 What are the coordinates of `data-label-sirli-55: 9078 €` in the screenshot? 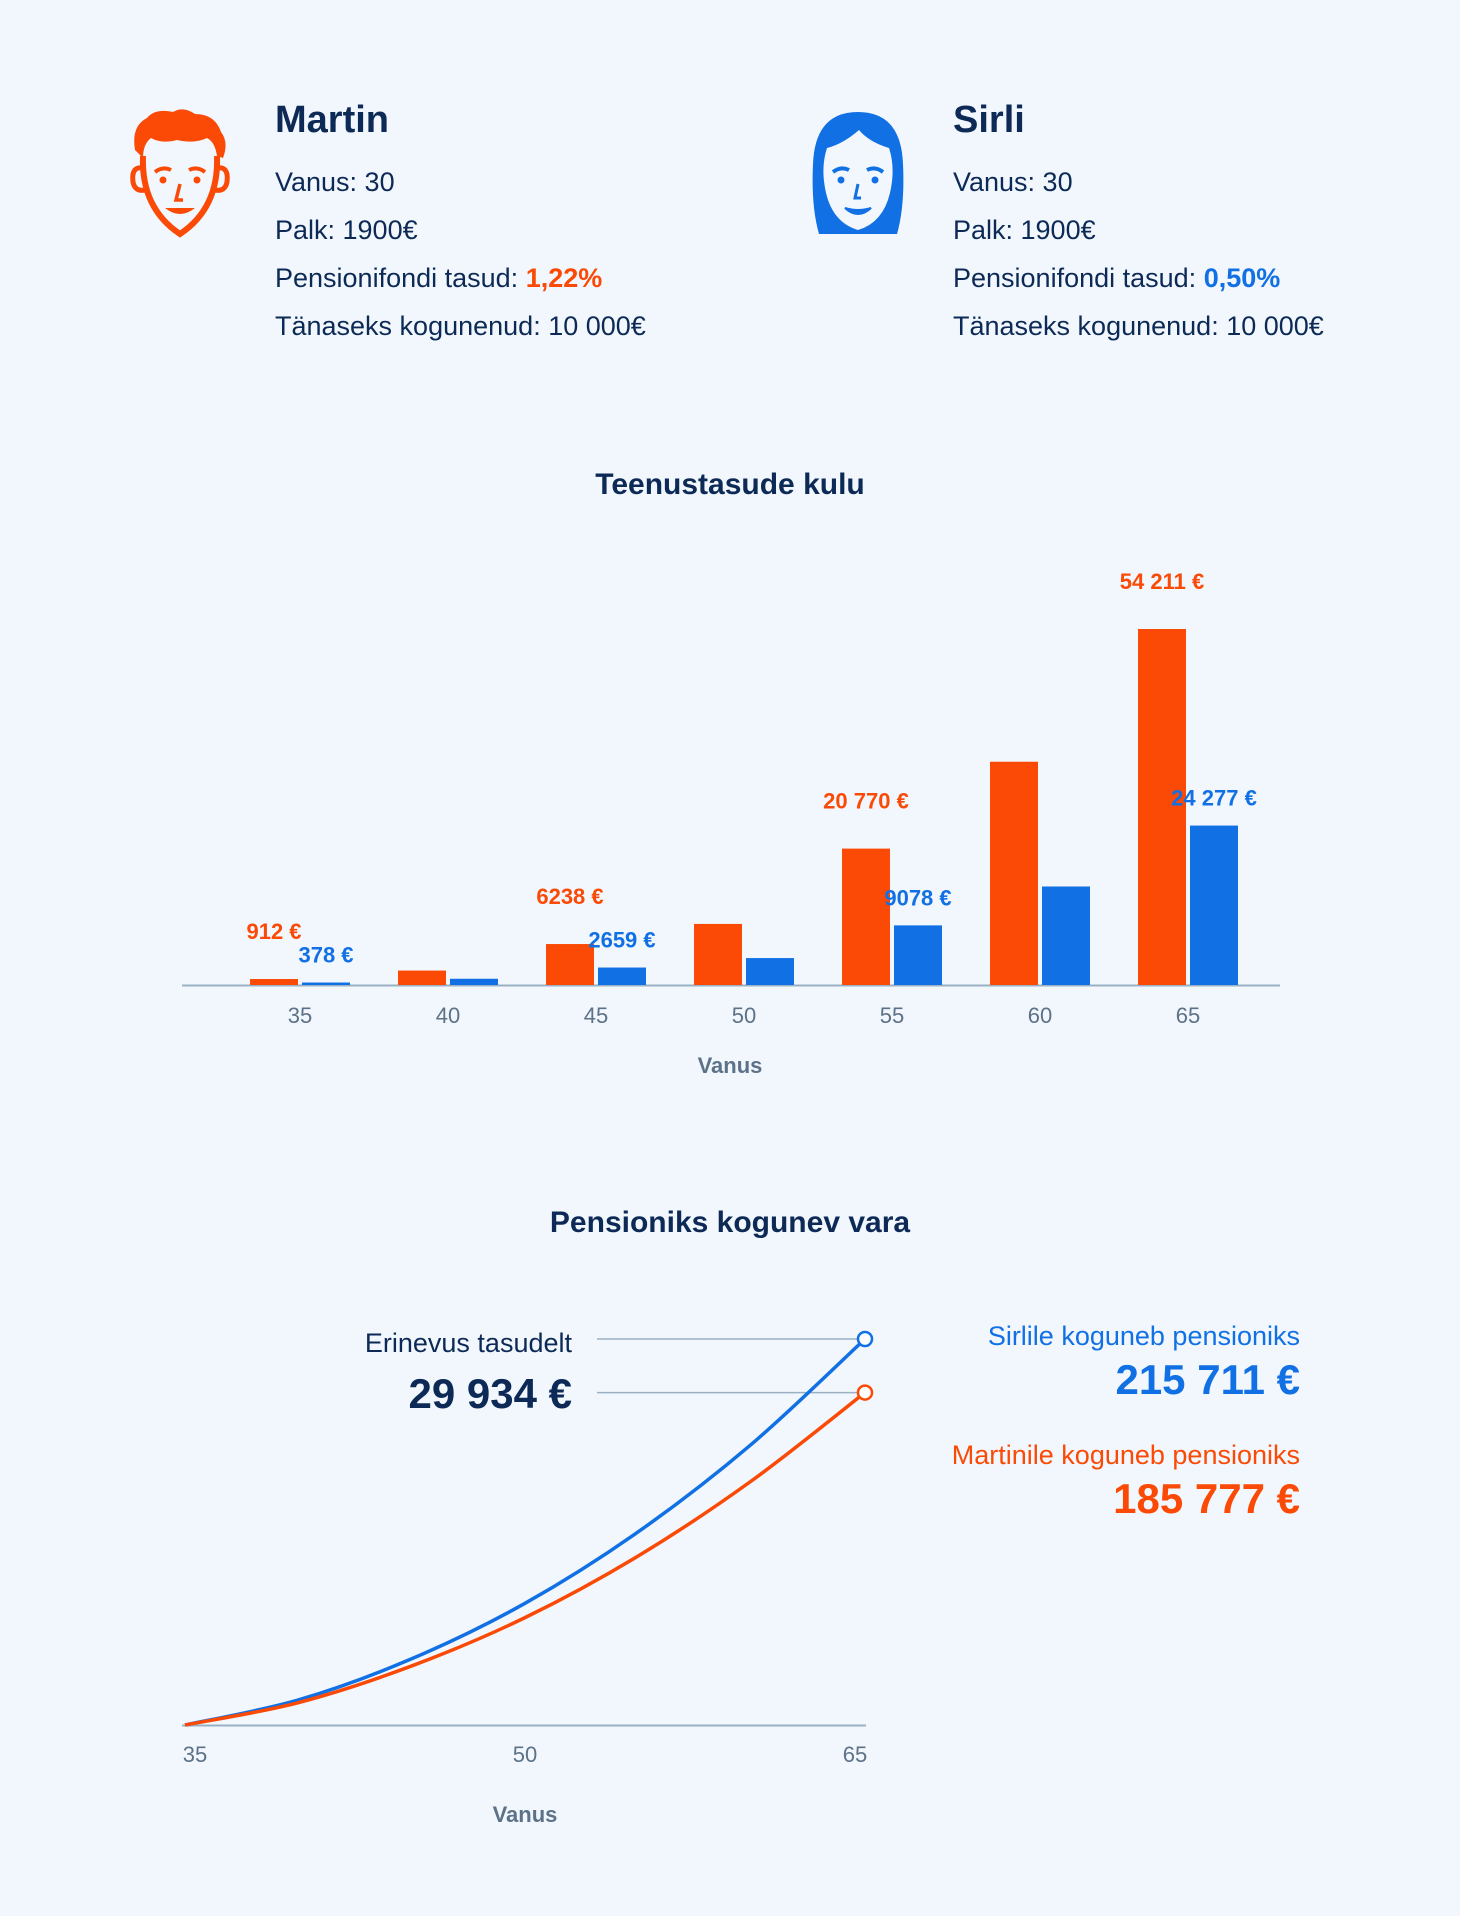 It's located at (917, 897).